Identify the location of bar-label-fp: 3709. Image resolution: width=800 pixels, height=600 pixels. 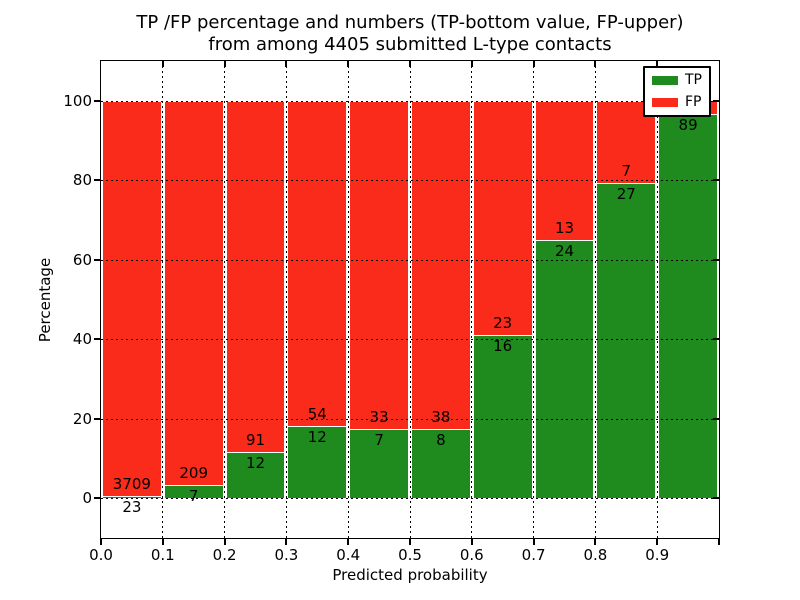
(131, 483).